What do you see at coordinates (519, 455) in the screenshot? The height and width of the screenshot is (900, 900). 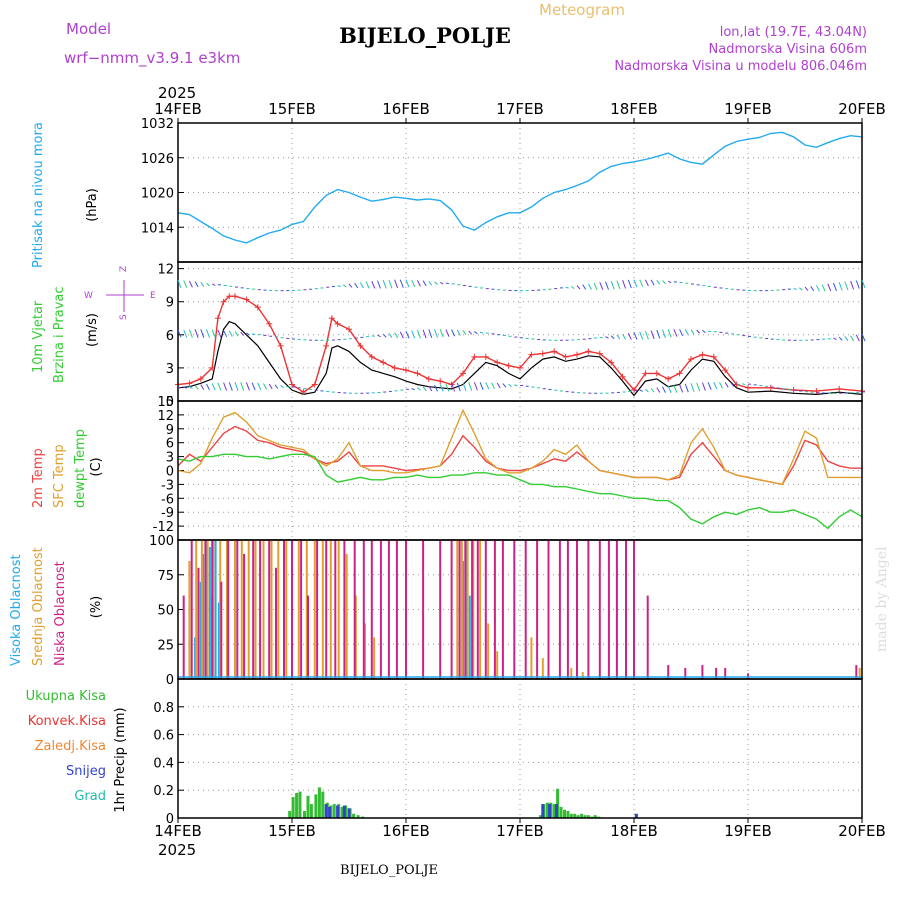 I see `series-line-2m-temp` at bounding box center [519, 455].